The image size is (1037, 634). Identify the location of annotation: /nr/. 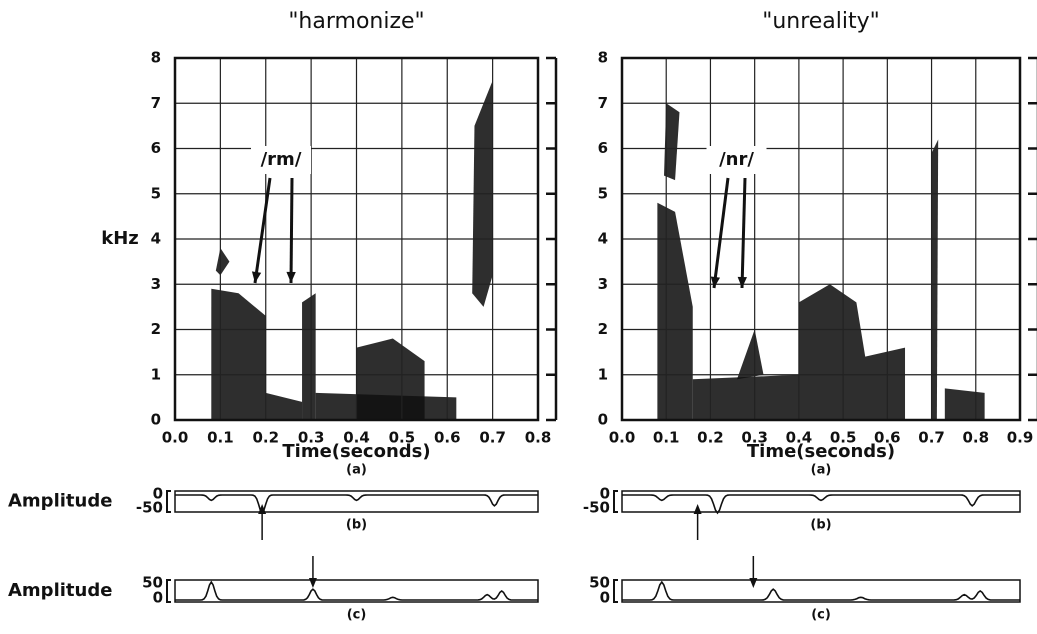
(736, 159).